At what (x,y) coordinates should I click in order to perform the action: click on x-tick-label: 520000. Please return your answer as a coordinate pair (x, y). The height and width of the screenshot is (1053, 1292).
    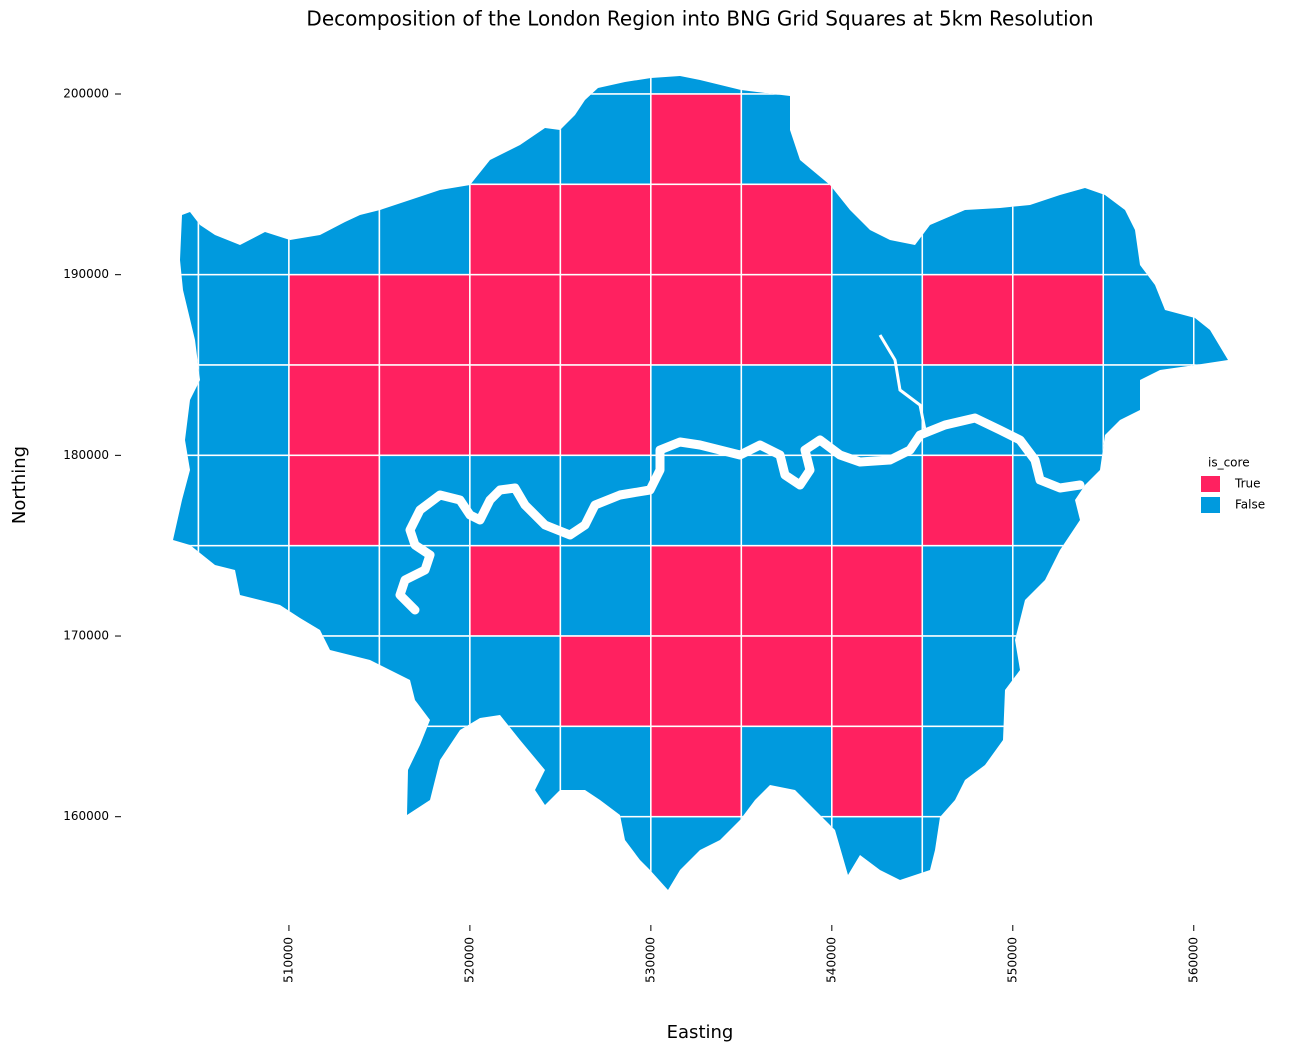
    Looking at the image, I should click on (469, 960).